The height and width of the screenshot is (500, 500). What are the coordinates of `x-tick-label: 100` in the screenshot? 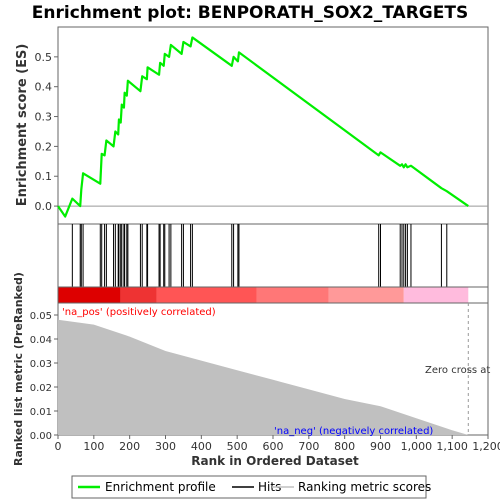 It's located at (93, 446).